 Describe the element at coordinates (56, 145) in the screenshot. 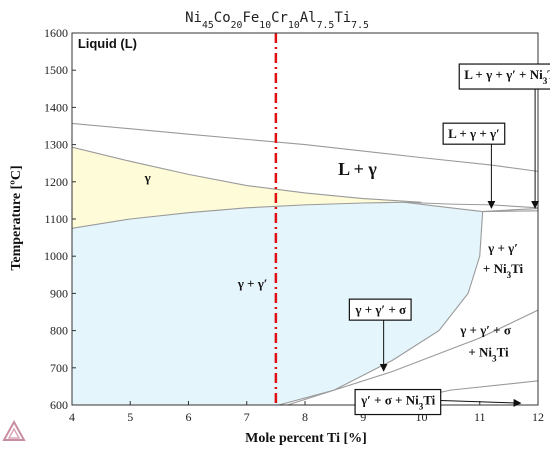

I see `y-tick-label: 1300` at that location.